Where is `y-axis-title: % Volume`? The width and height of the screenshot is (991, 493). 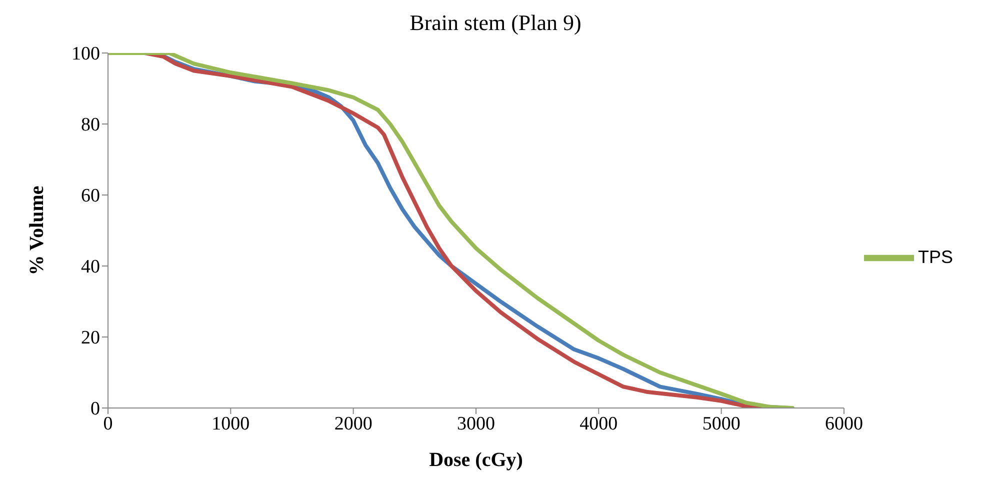
y-axis-title: % Volume is located at coordinates (37, 231).